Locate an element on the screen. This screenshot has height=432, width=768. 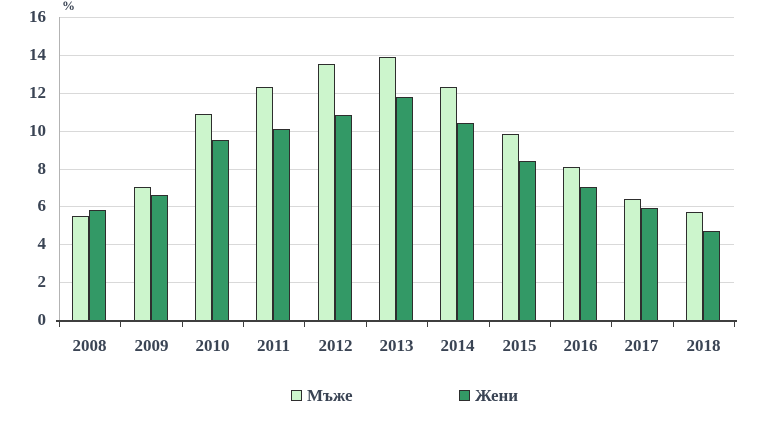
y-tick-label-4: 4 is located at coordinates (42, 243).